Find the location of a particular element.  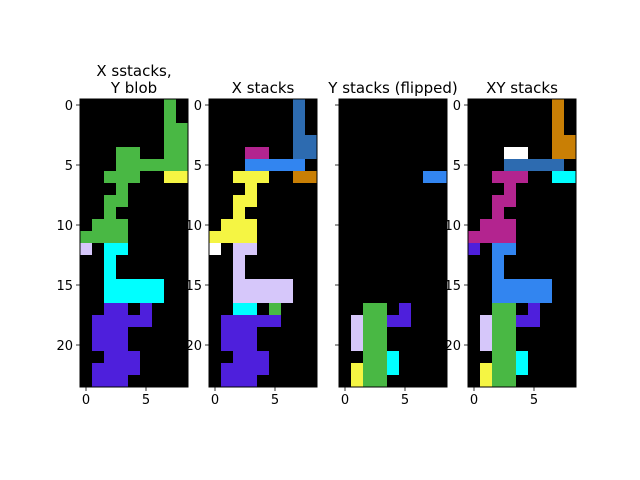

y-tick-label: 20 is located at coordinates (64, 346).